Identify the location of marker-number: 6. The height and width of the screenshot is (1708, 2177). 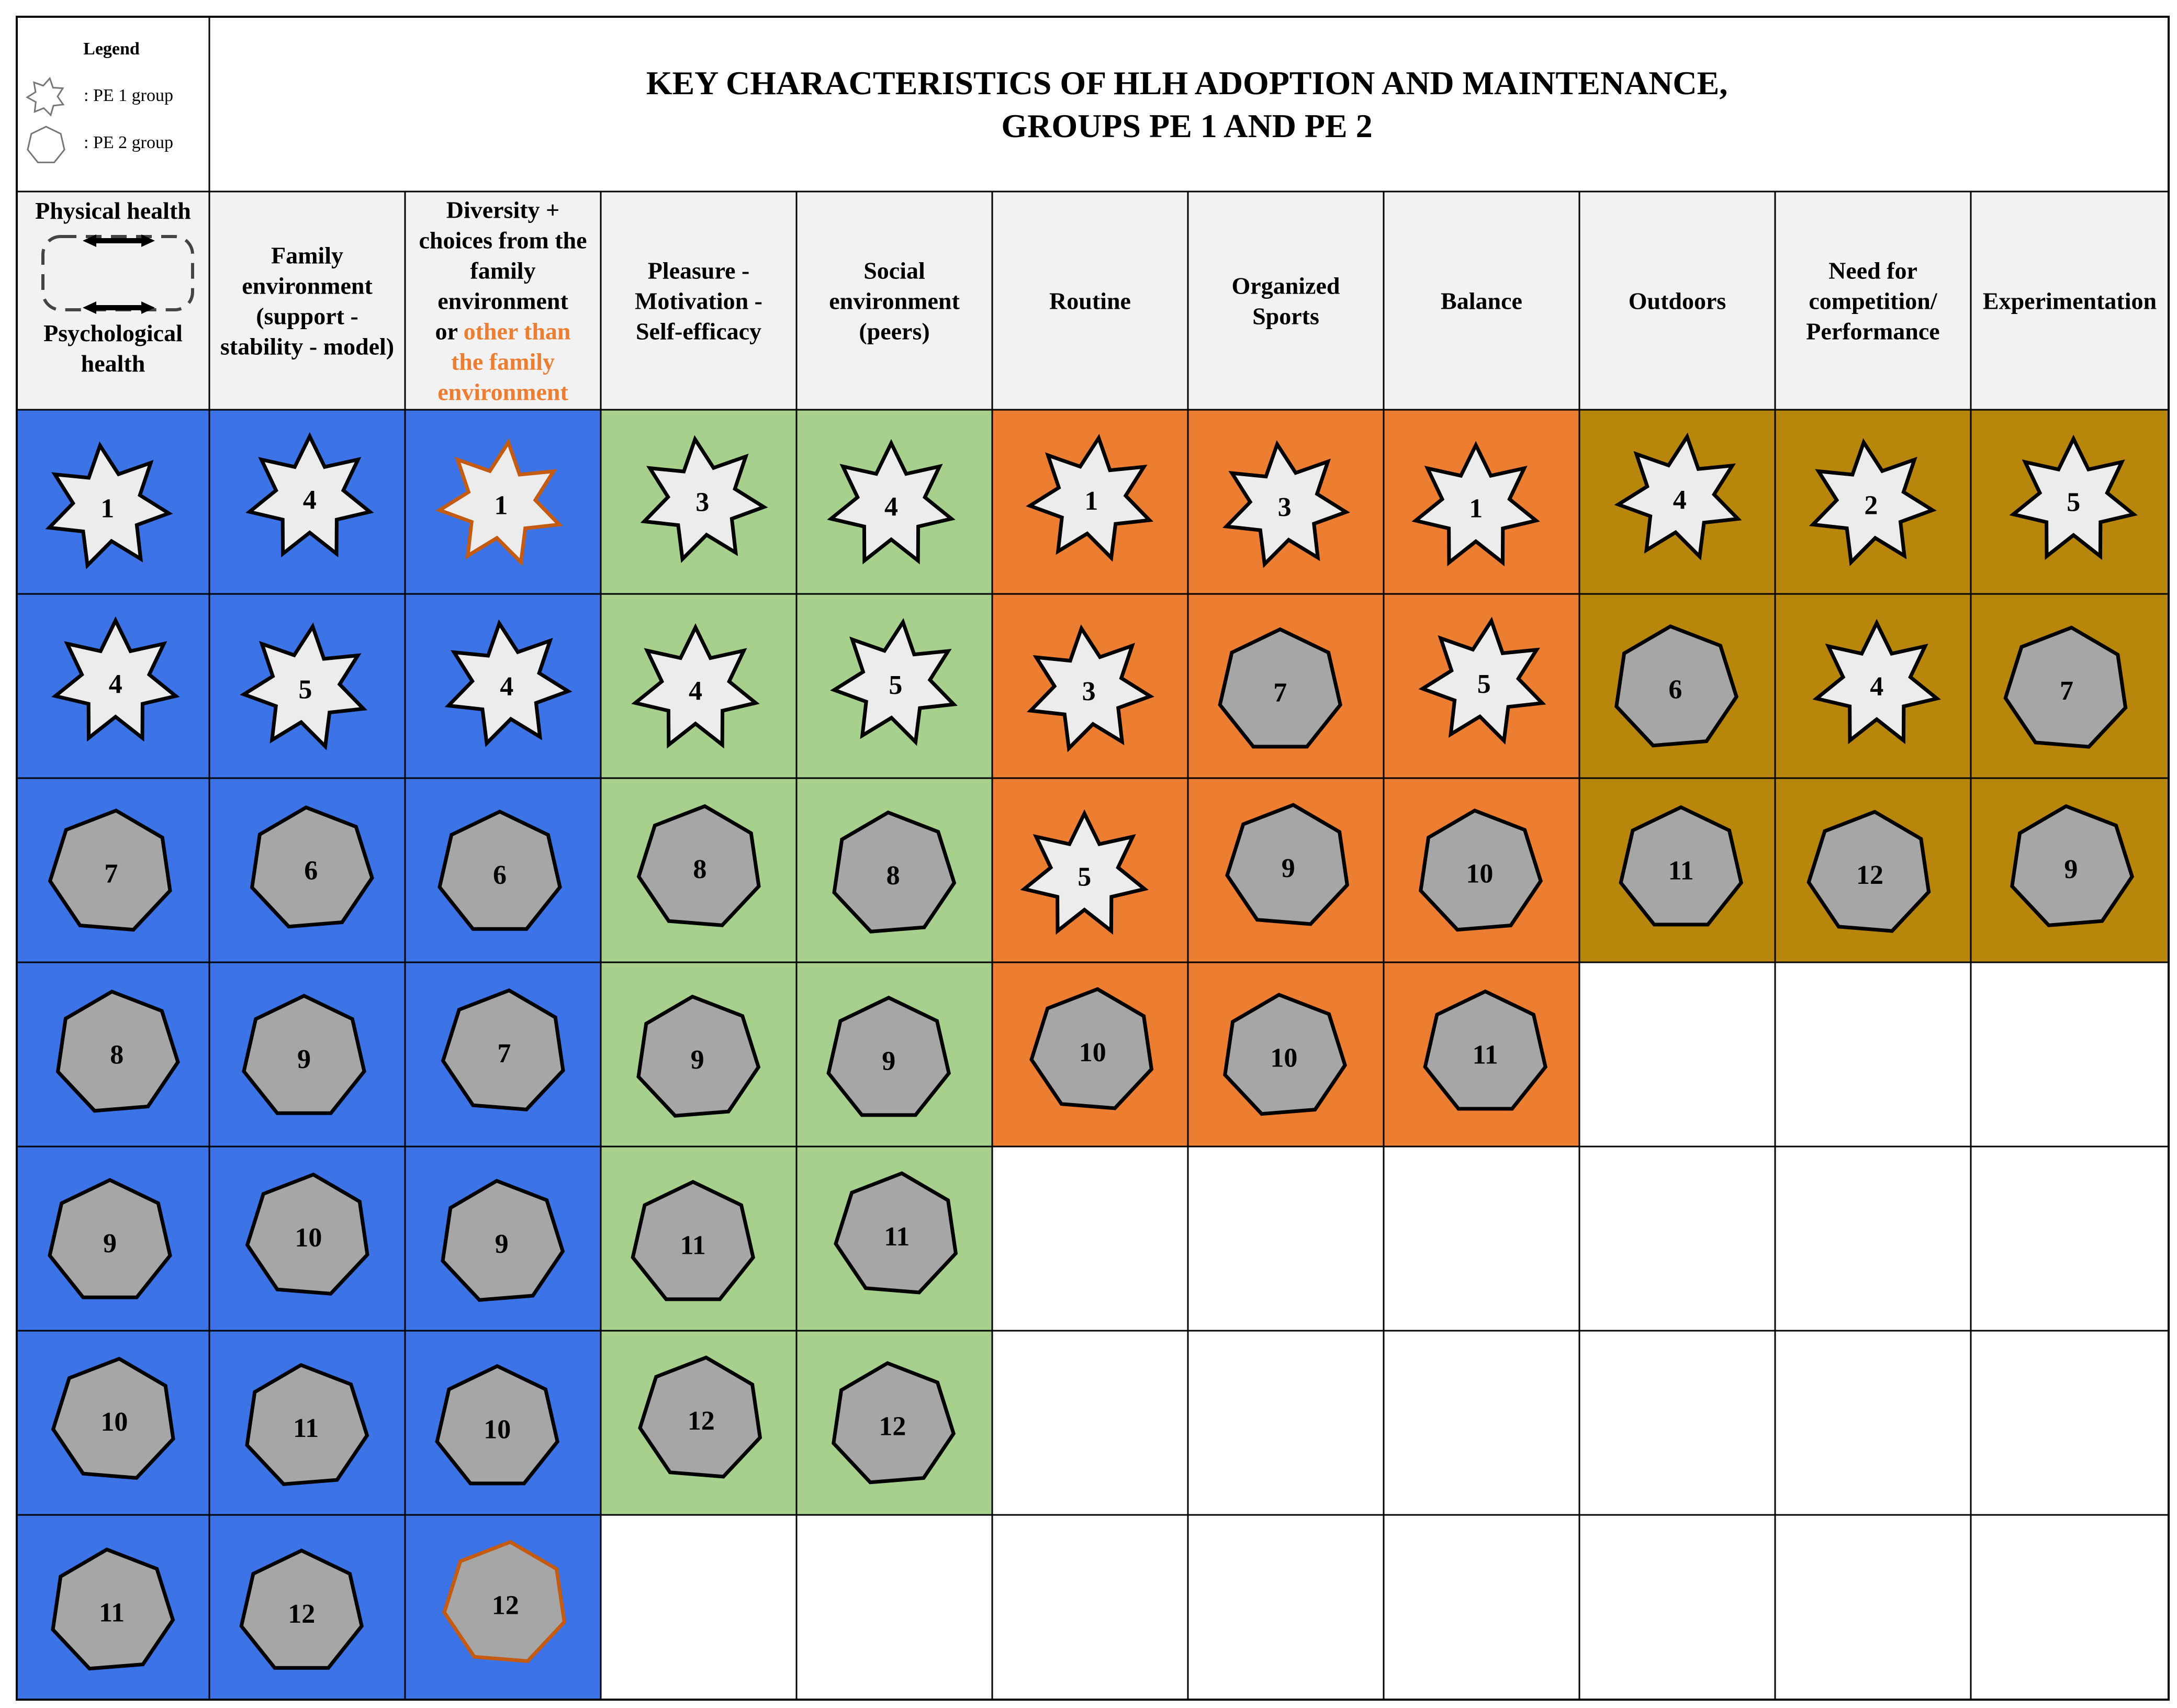
(311, 871).